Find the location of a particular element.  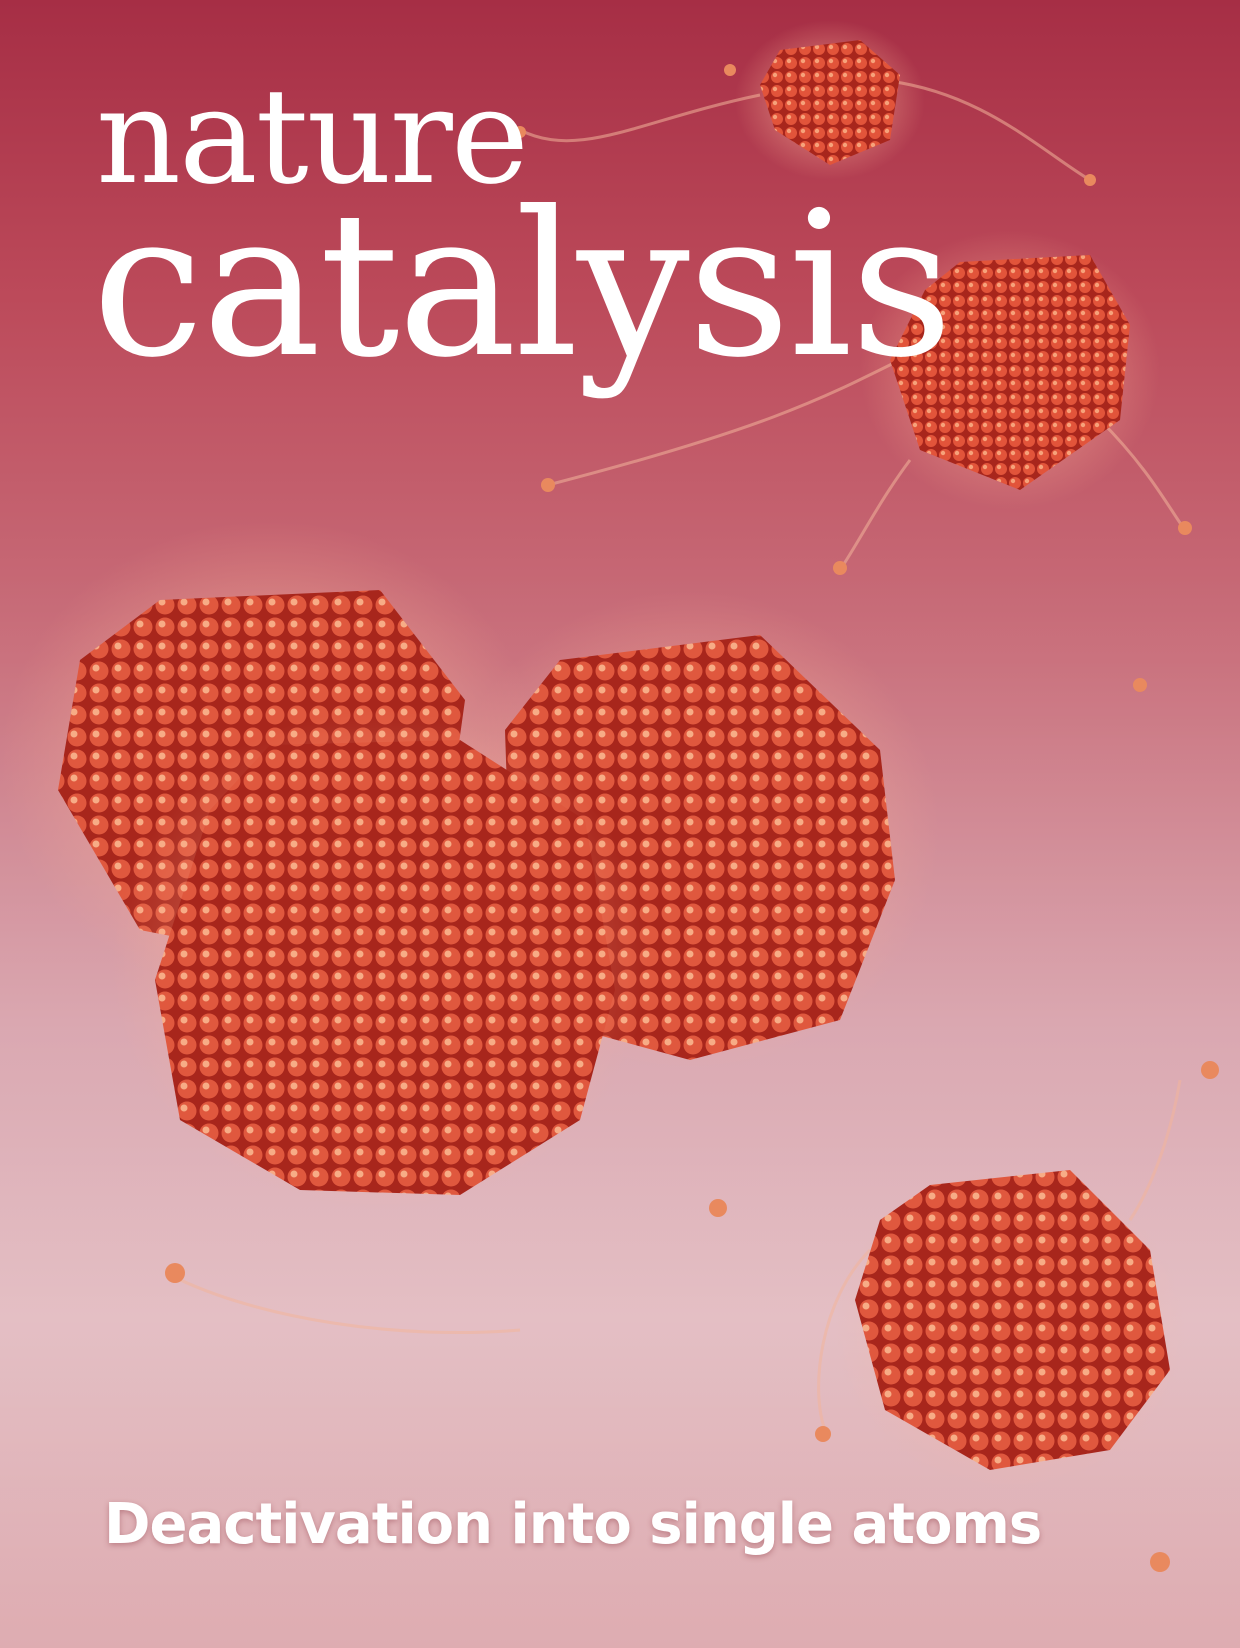

cover-headline: Deactivation into single atoms is located at coordinates (573, 1524).